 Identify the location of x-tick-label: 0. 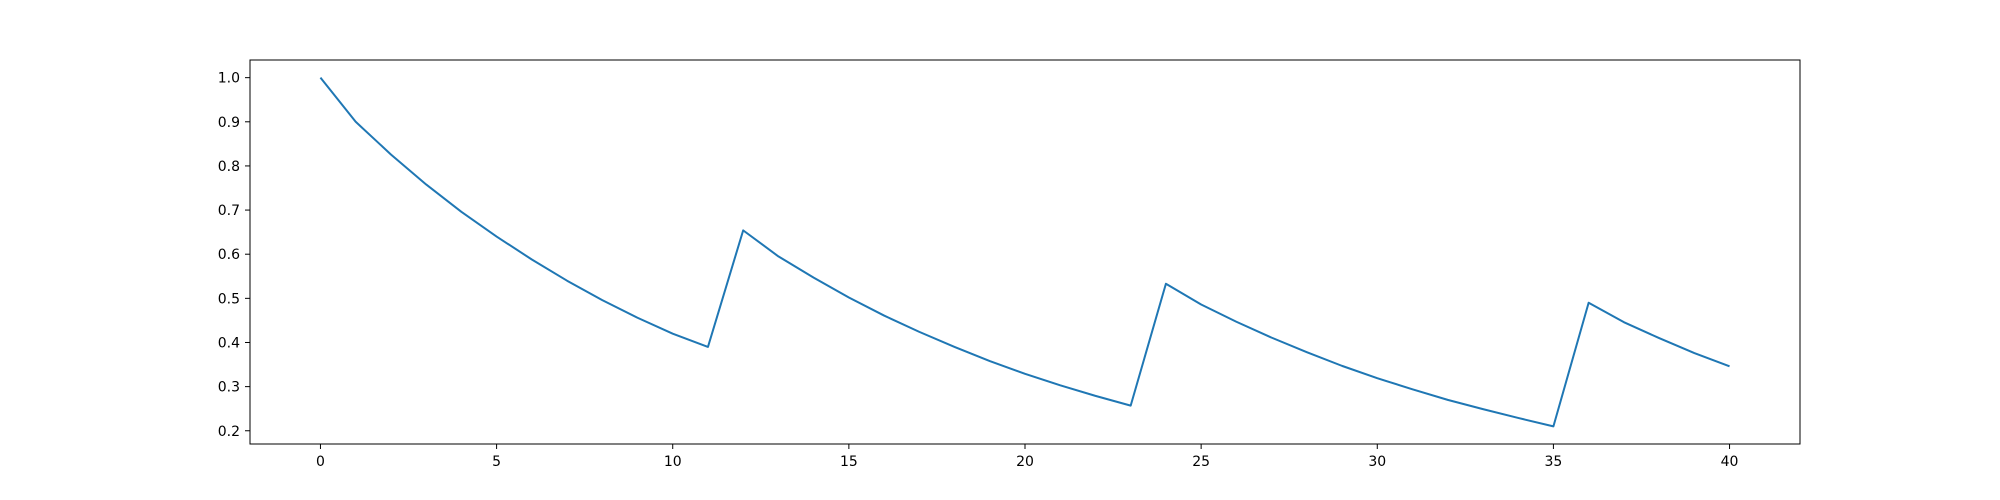
(320, 462).